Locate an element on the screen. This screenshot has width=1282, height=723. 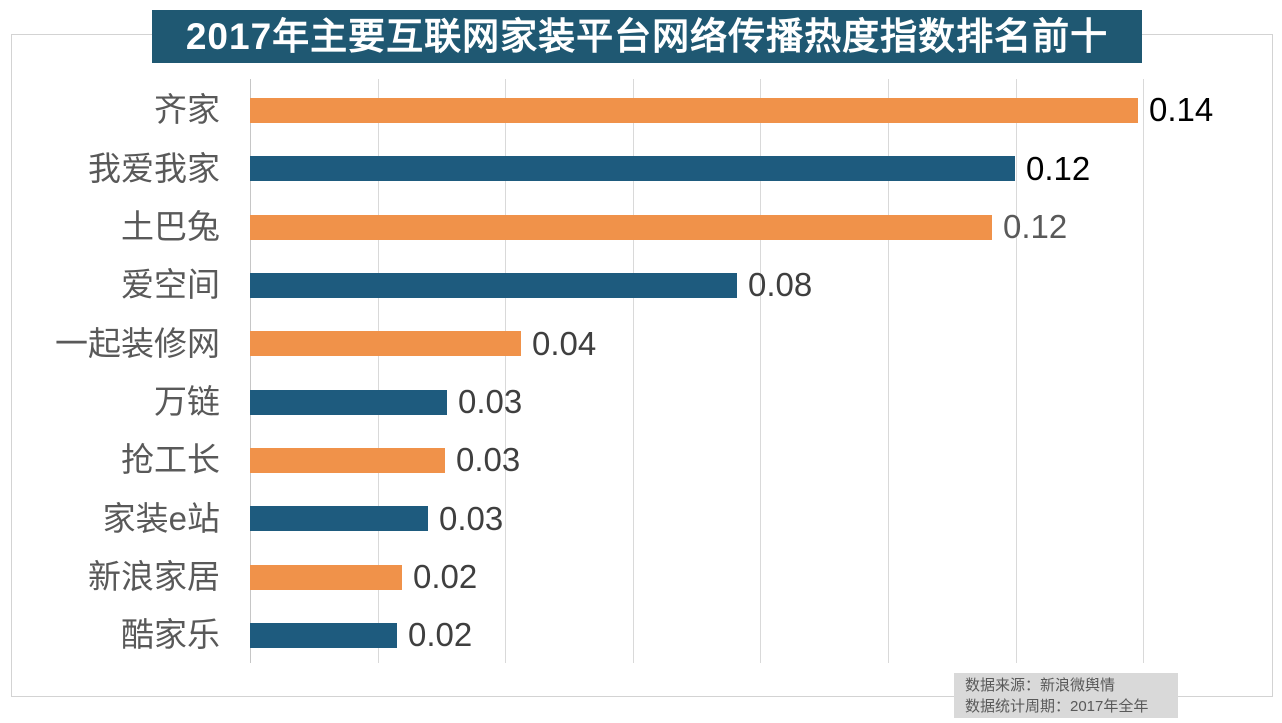
source-note-line1: 数据来源：新浪微舆情 is located at coordinates (1040, 685).